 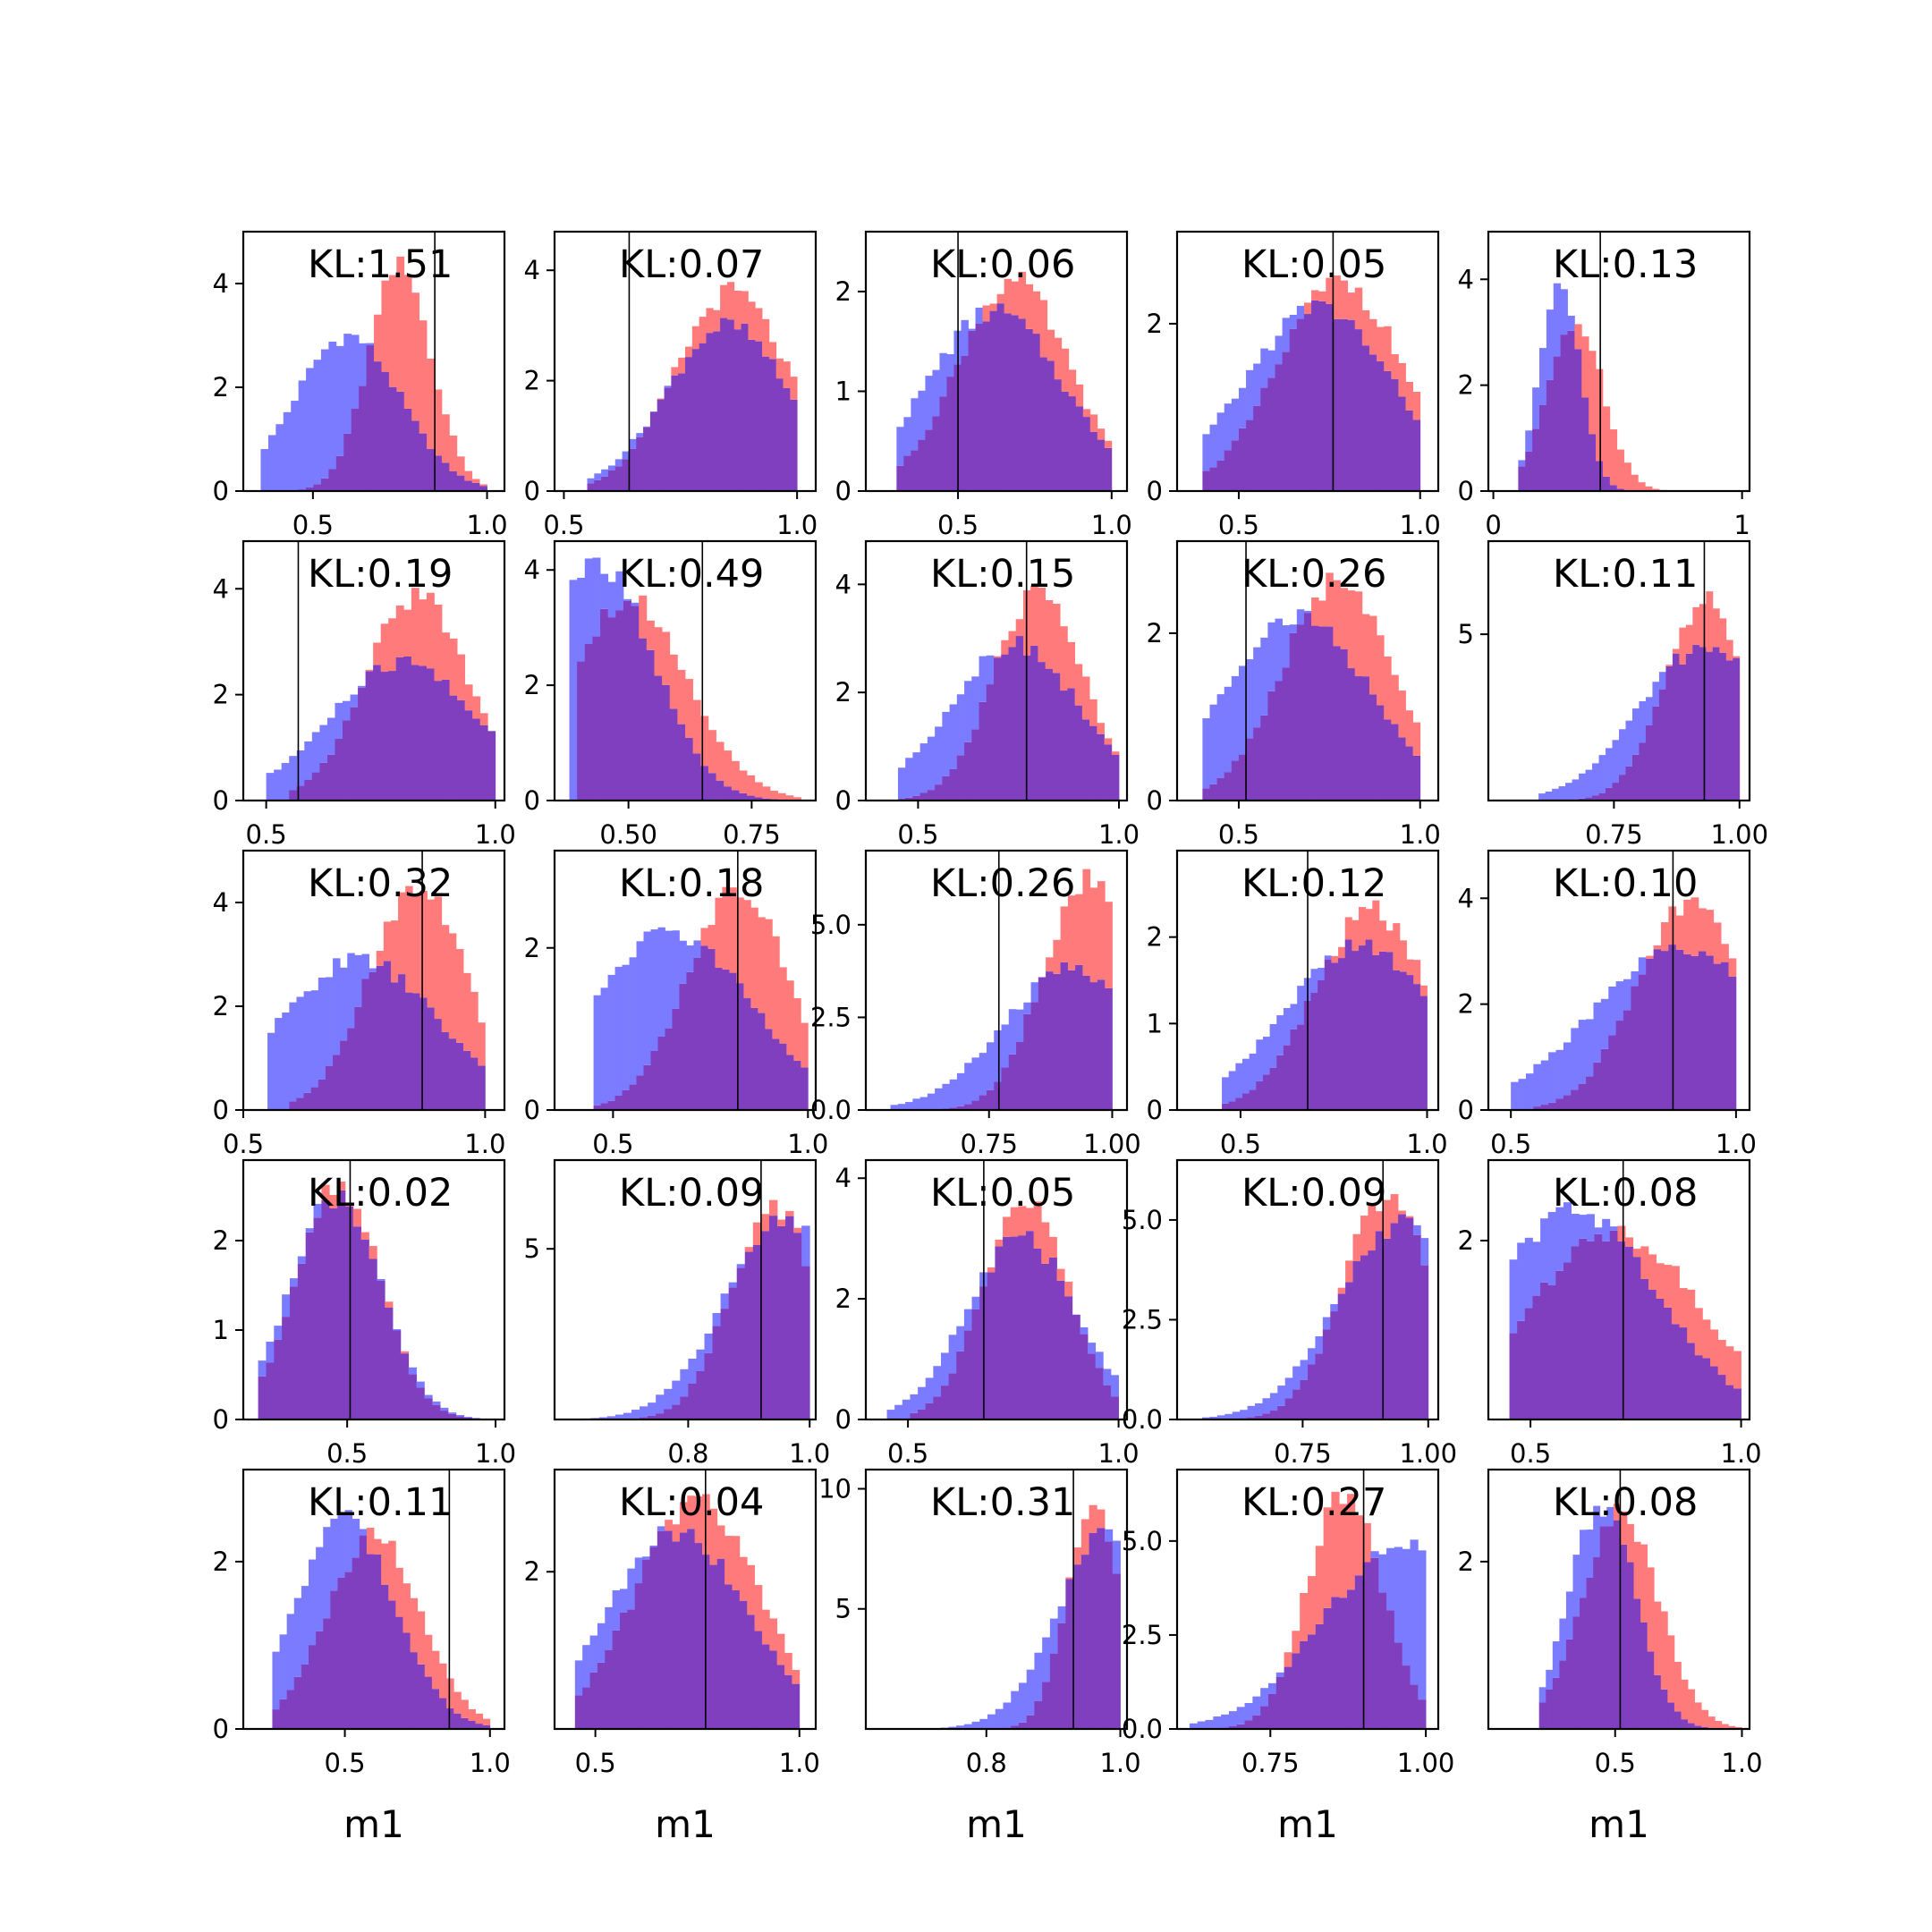 I want to click on panel-4: 020.5 1.0KL:0.05, so click(x=1294, y=385).